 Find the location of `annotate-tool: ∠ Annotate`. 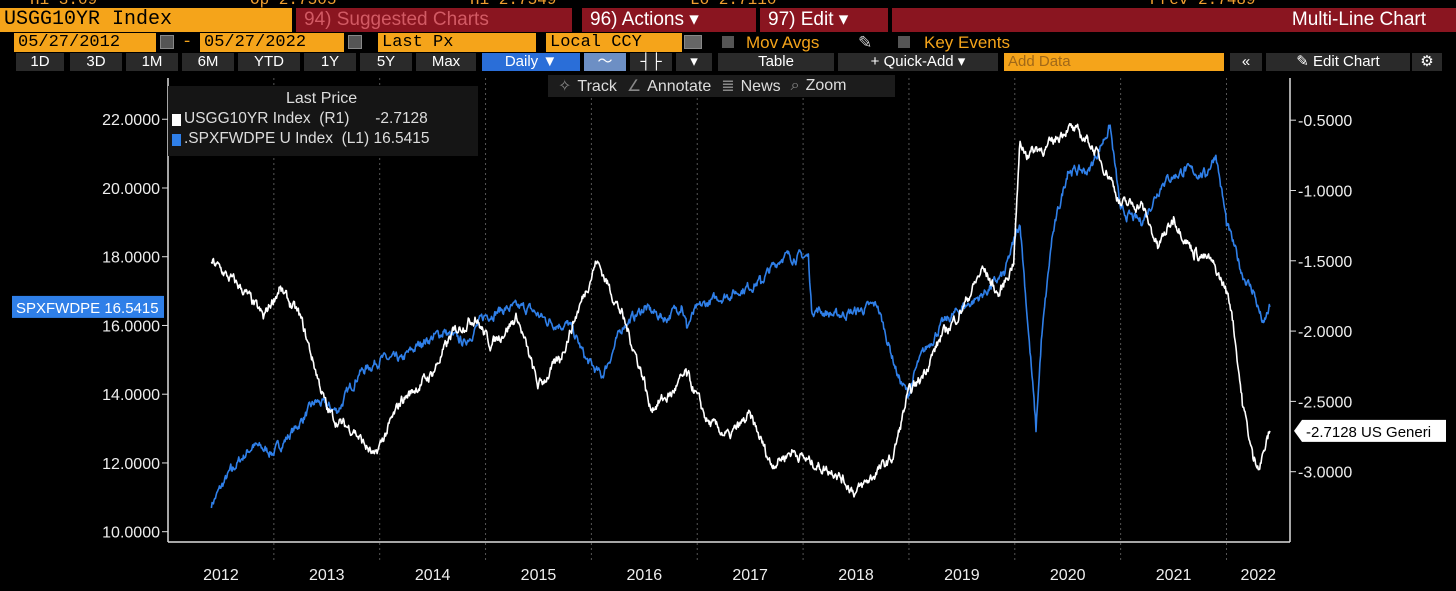

annotate-tool: ∠ Annotate is located at coordinates (669, 86).